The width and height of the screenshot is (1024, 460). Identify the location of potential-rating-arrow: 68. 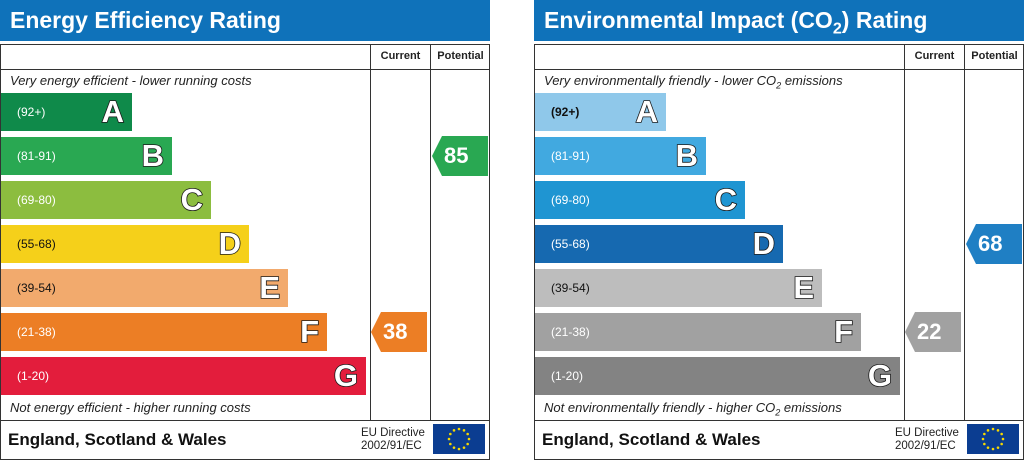
(994, 244).